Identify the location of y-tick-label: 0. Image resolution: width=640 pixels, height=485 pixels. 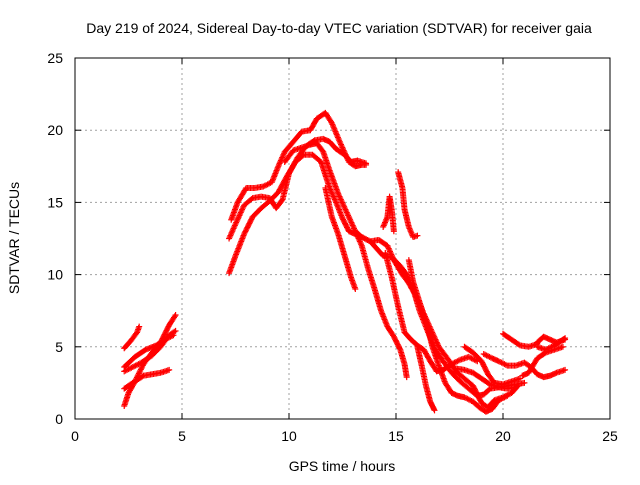
(59, 419).